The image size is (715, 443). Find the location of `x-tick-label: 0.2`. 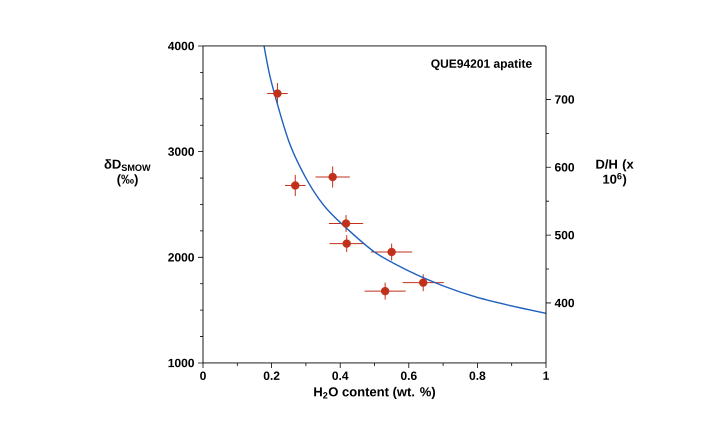

x-tick-label: 0.2 is located at coordinates (272, 376).